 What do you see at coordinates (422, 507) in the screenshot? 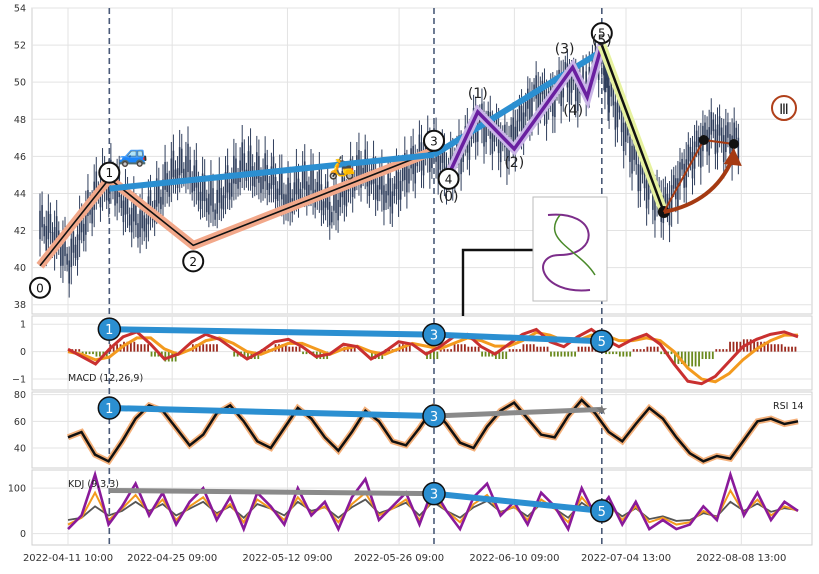
I see `kdj-panel-frame` at bounding box center [422, 507].